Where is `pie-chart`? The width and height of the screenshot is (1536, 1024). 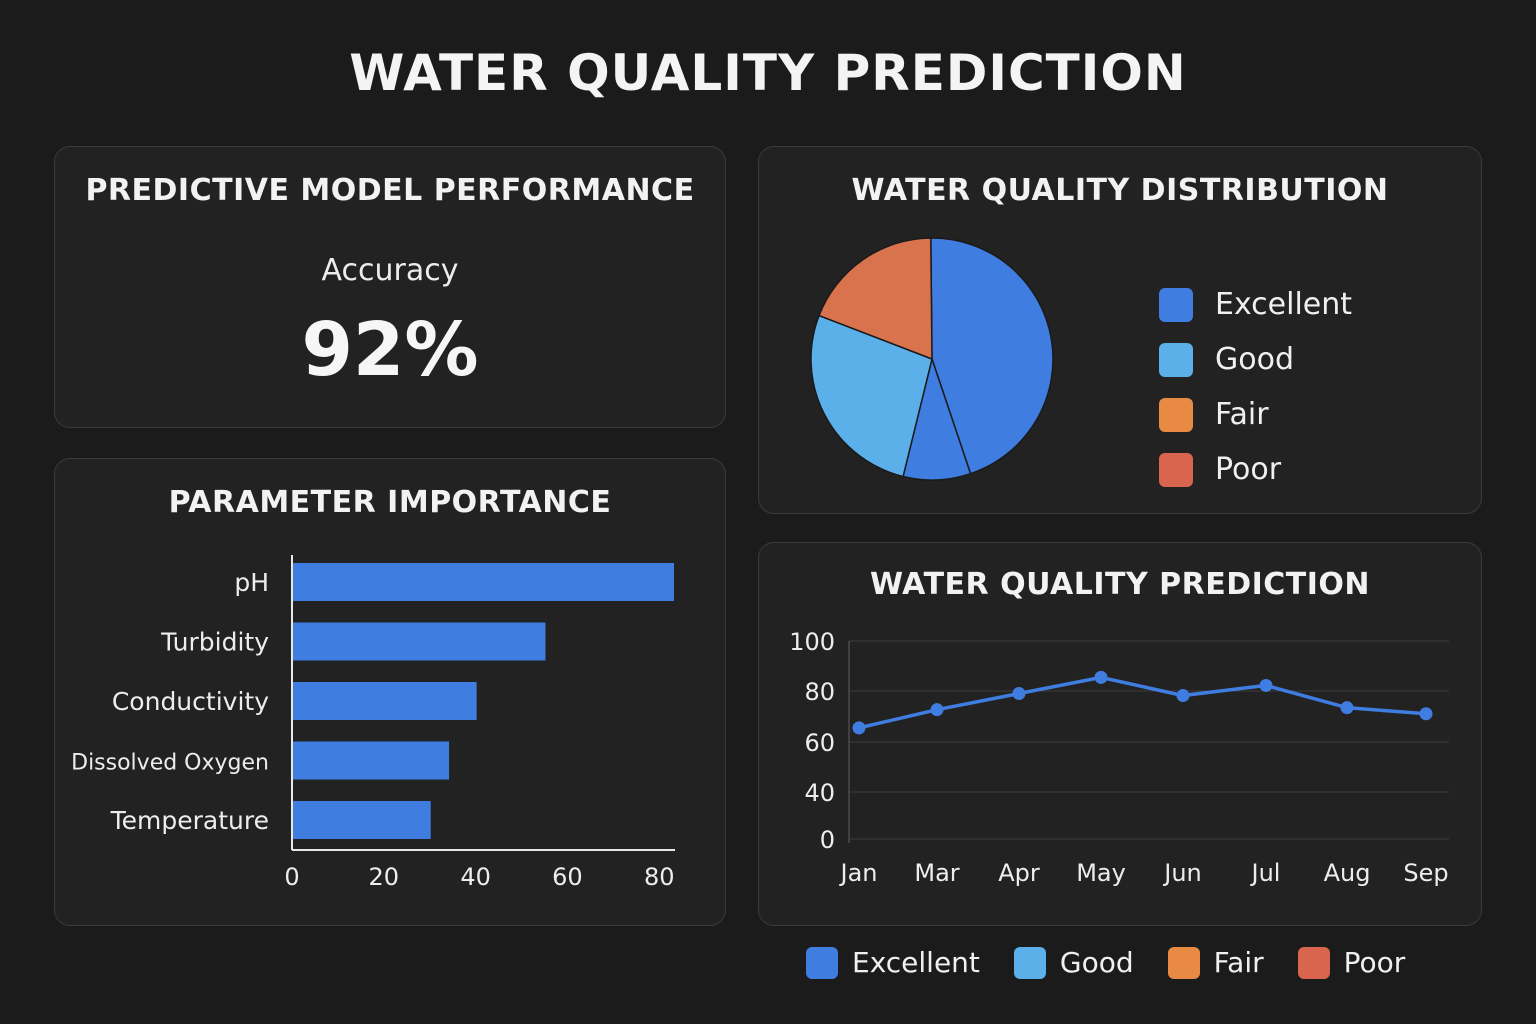 pie-chart is located at coordinates (932, 359).